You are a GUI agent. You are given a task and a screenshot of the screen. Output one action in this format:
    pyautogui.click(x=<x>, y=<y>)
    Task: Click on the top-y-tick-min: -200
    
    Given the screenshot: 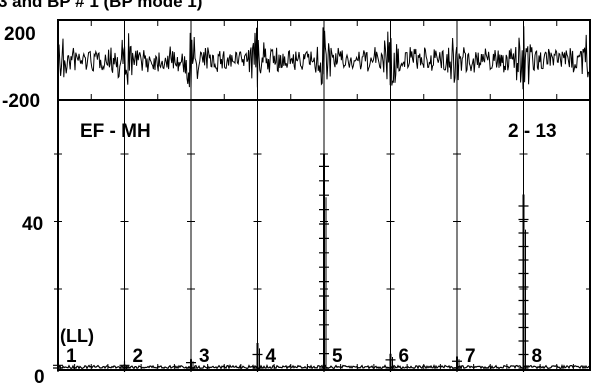 What is the action you would take?
    pyautogui.click(x=21, y=101)
    